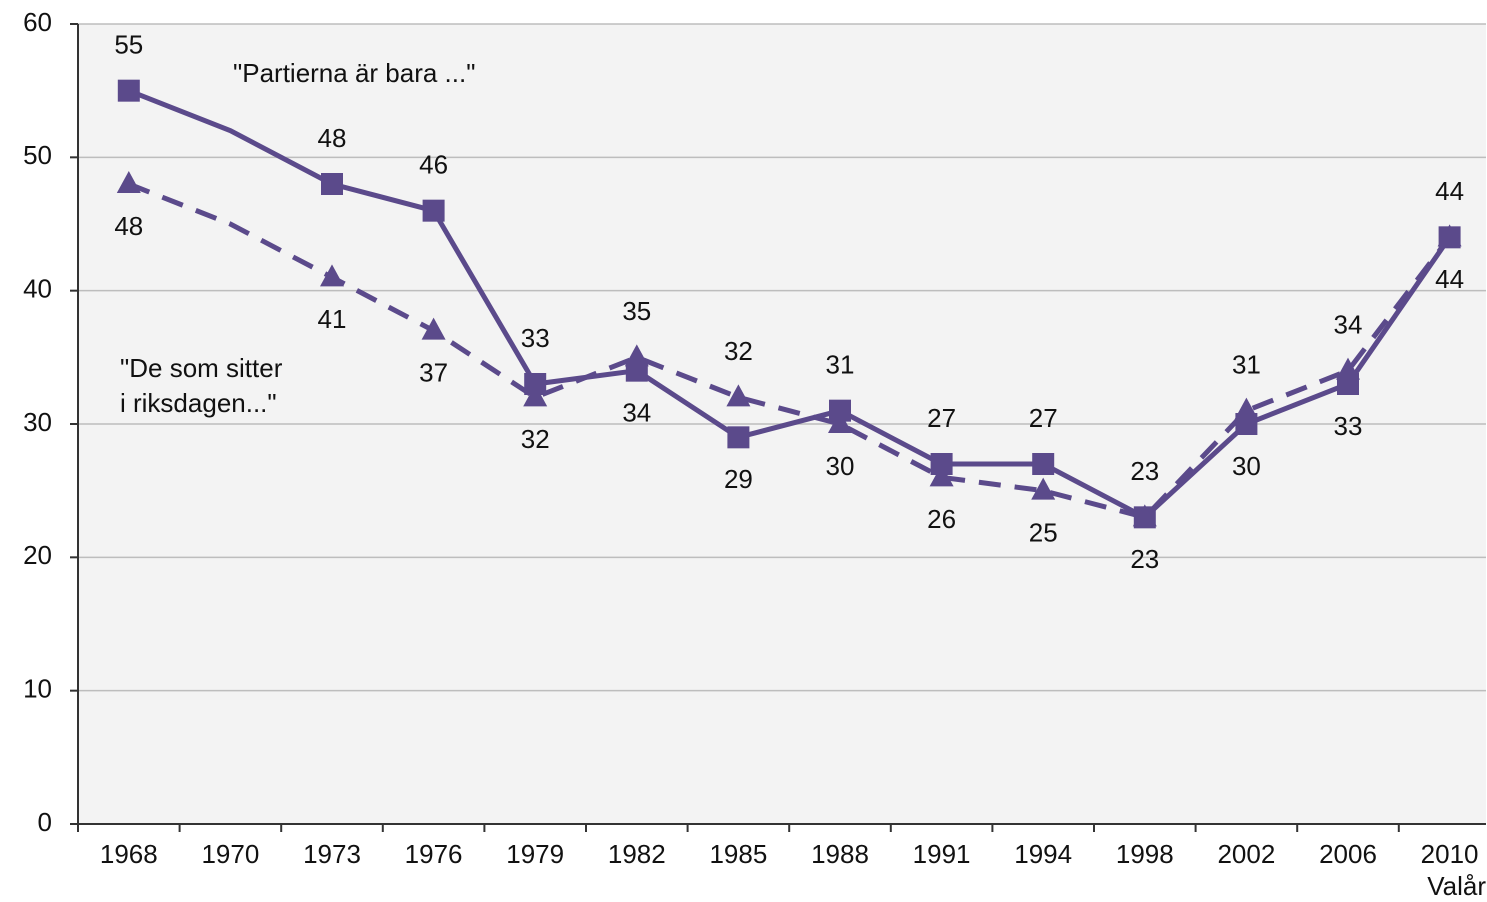 This screenshot has height=902, width=1487. What do you see at coordinates (332, 854) in the screenshot?
I see `x-tick-label: 1973` at bounding box center [332, 854].